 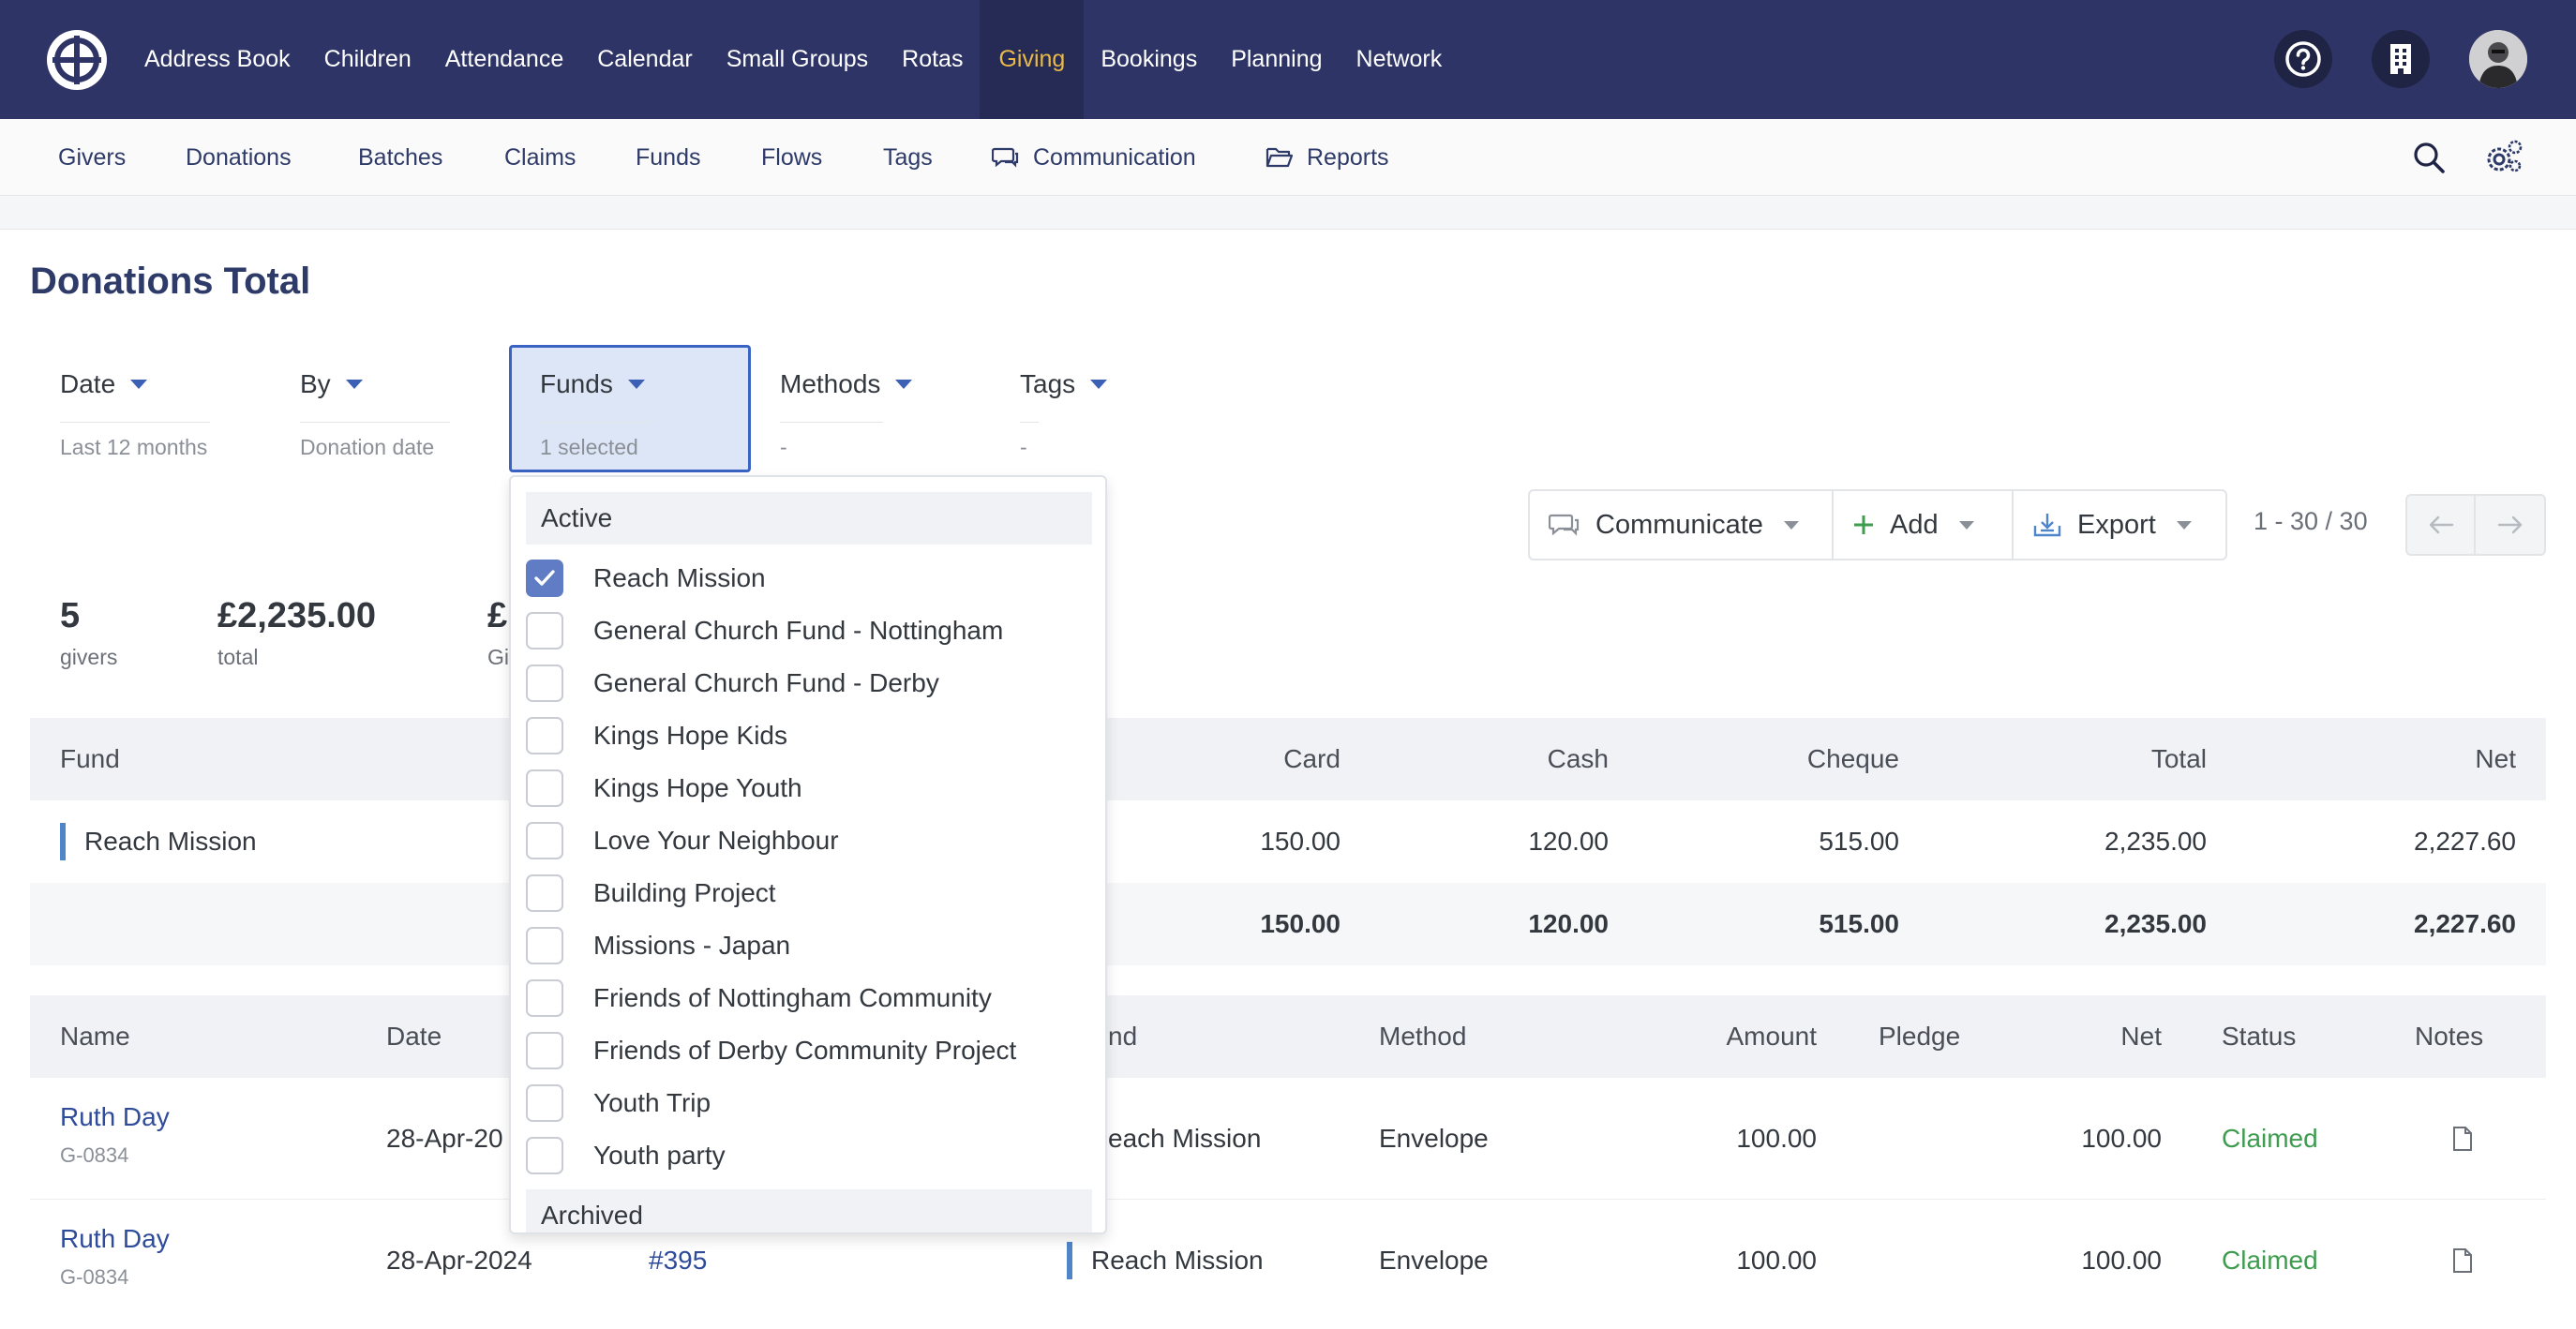 What do you see at coordinates (684, 892) in the screenshot?
I see `fund-option-label: Building Project` at bounding box center [684, 892].